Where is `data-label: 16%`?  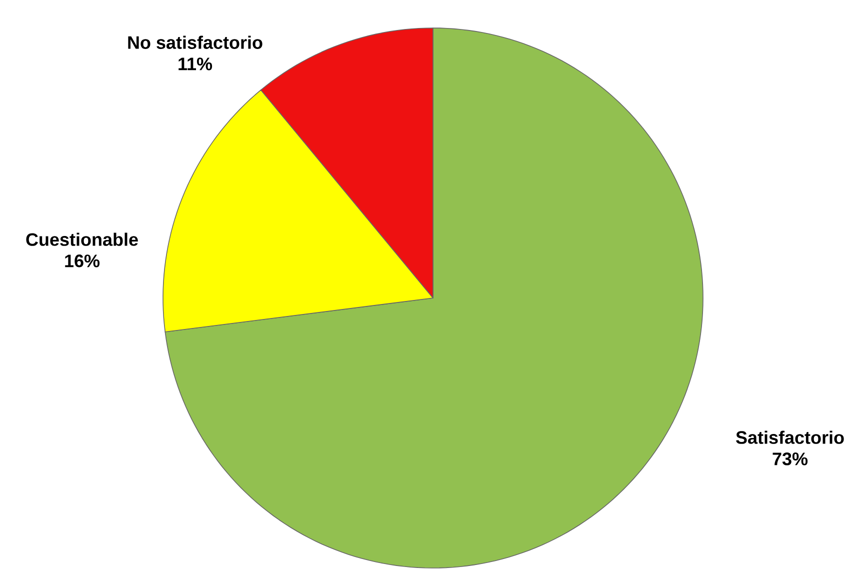
data-label: 16% is located at coordinates (82, 261).